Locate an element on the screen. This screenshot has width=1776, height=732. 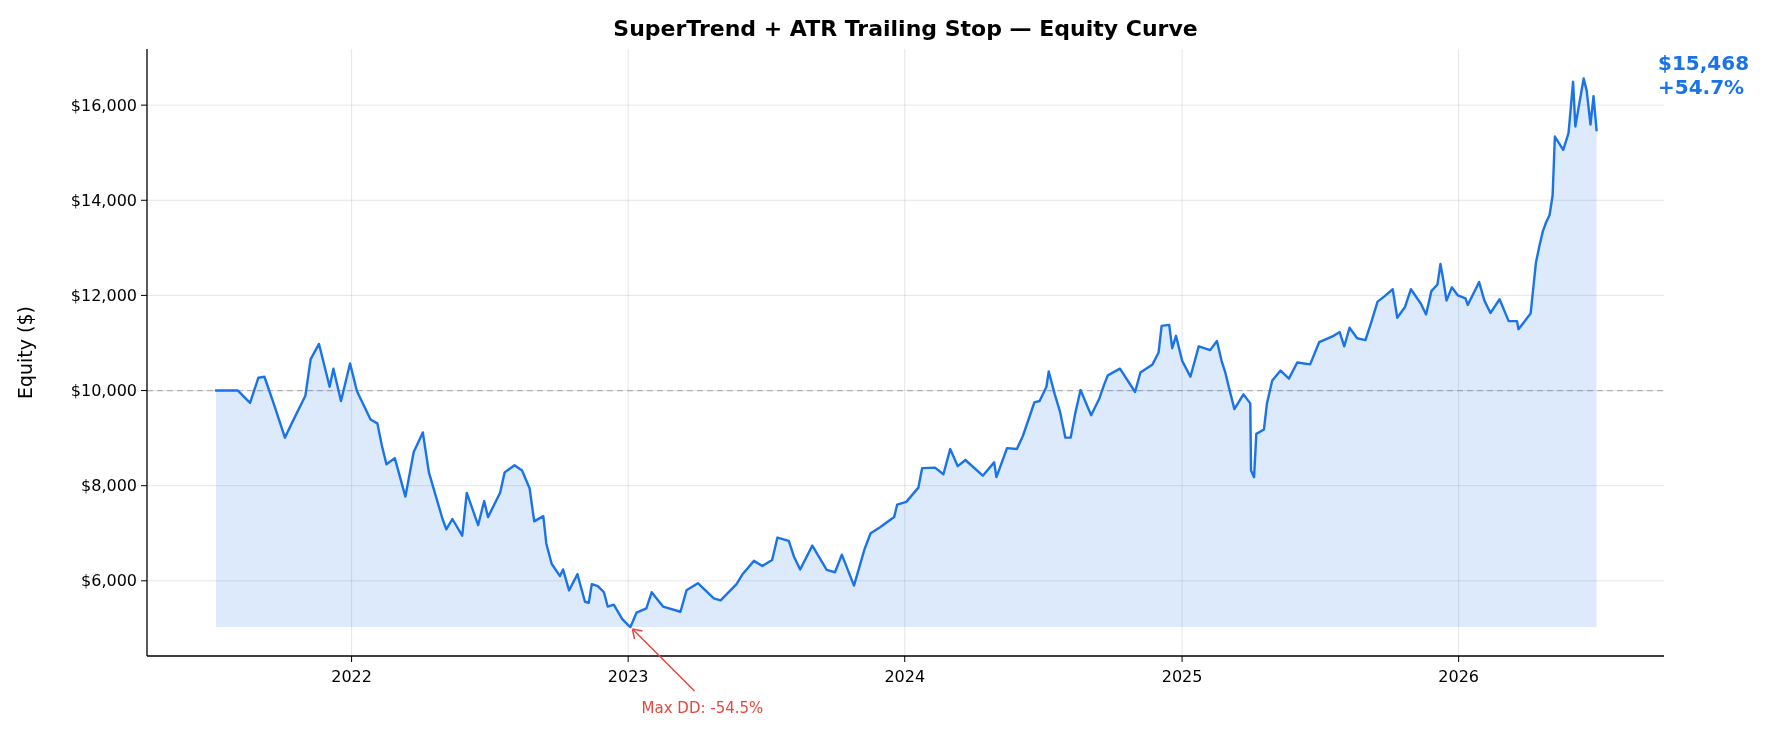
y-axis-title: Equity ($) is located at coordinates (25, 352).